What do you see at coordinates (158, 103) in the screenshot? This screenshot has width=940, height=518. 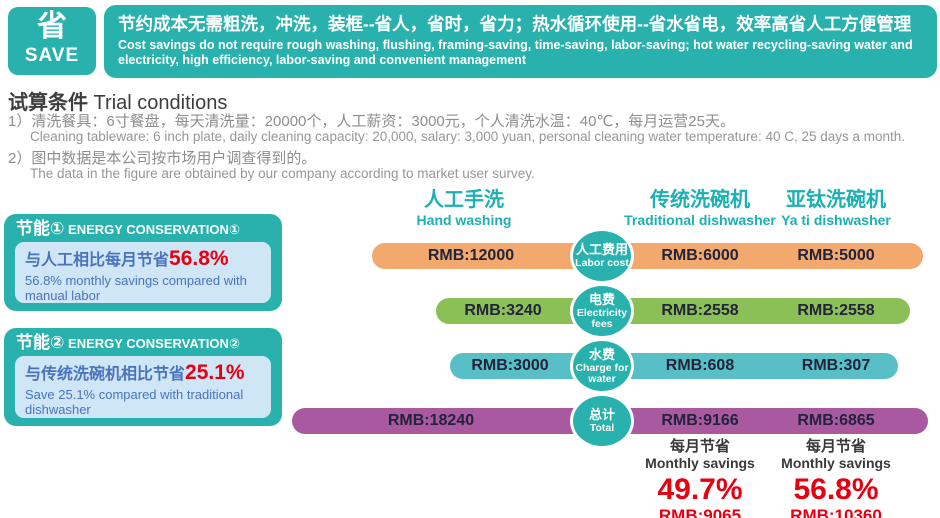 I see `trial-heading-en: Trial conditions` at bounding box center [158, 103].